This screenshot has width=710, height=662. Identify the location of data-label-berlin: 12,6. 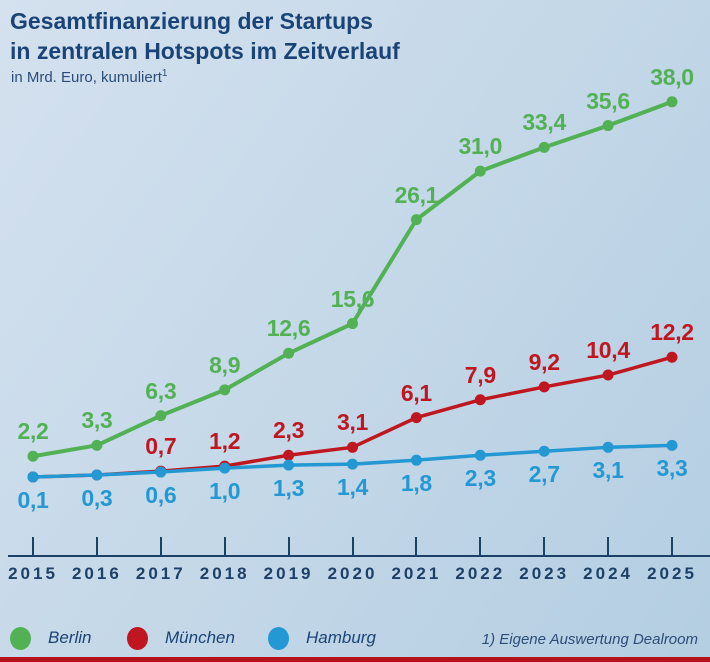
(288, 328).